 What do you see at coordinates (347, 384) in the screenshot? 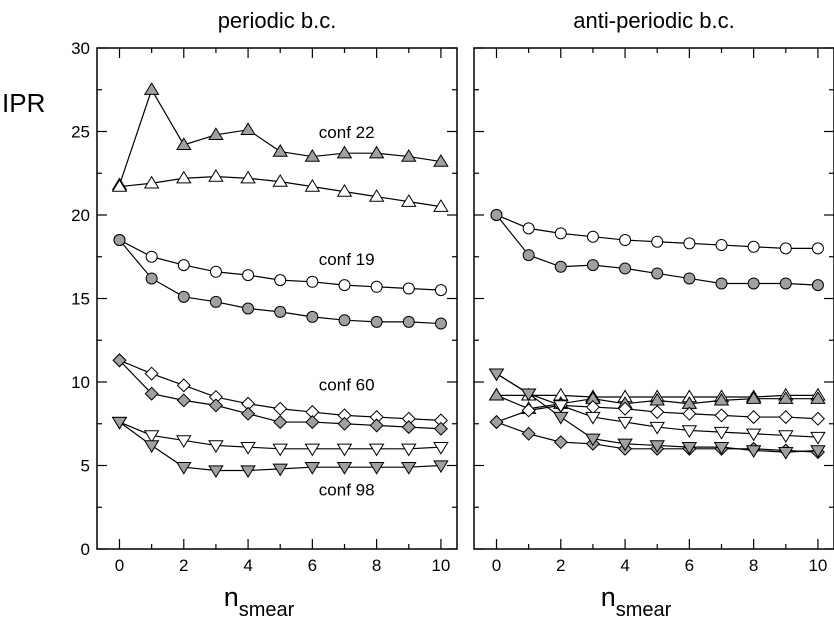
I see `annotation-label: conf 60` at bounding box center [347, 384].